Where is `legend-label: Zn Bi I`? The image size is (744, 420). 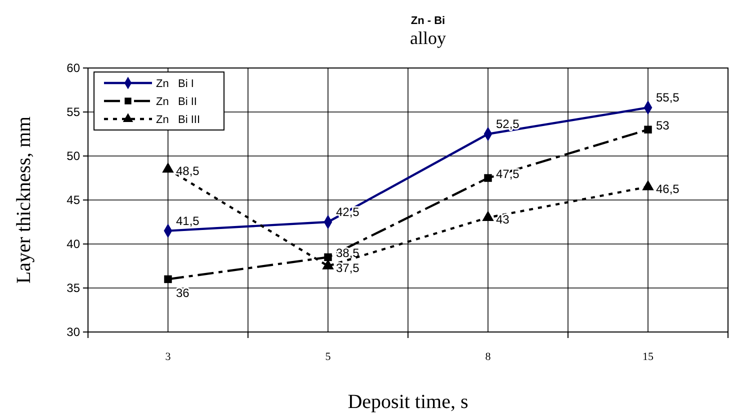
legend-label: Zn Bi I is located at coordinates (175, 84).